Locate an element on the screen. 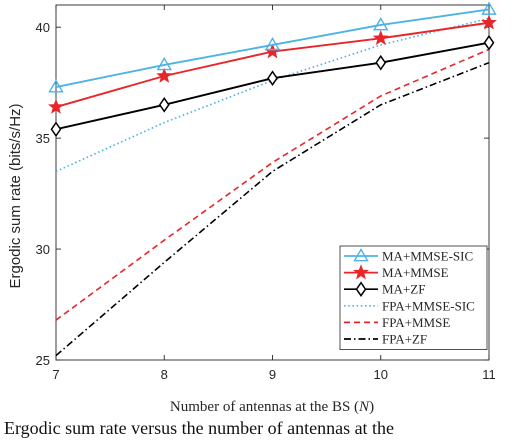  x-axis-label: Number of antennas at the BS (N) is located at coordinates (272, 407).